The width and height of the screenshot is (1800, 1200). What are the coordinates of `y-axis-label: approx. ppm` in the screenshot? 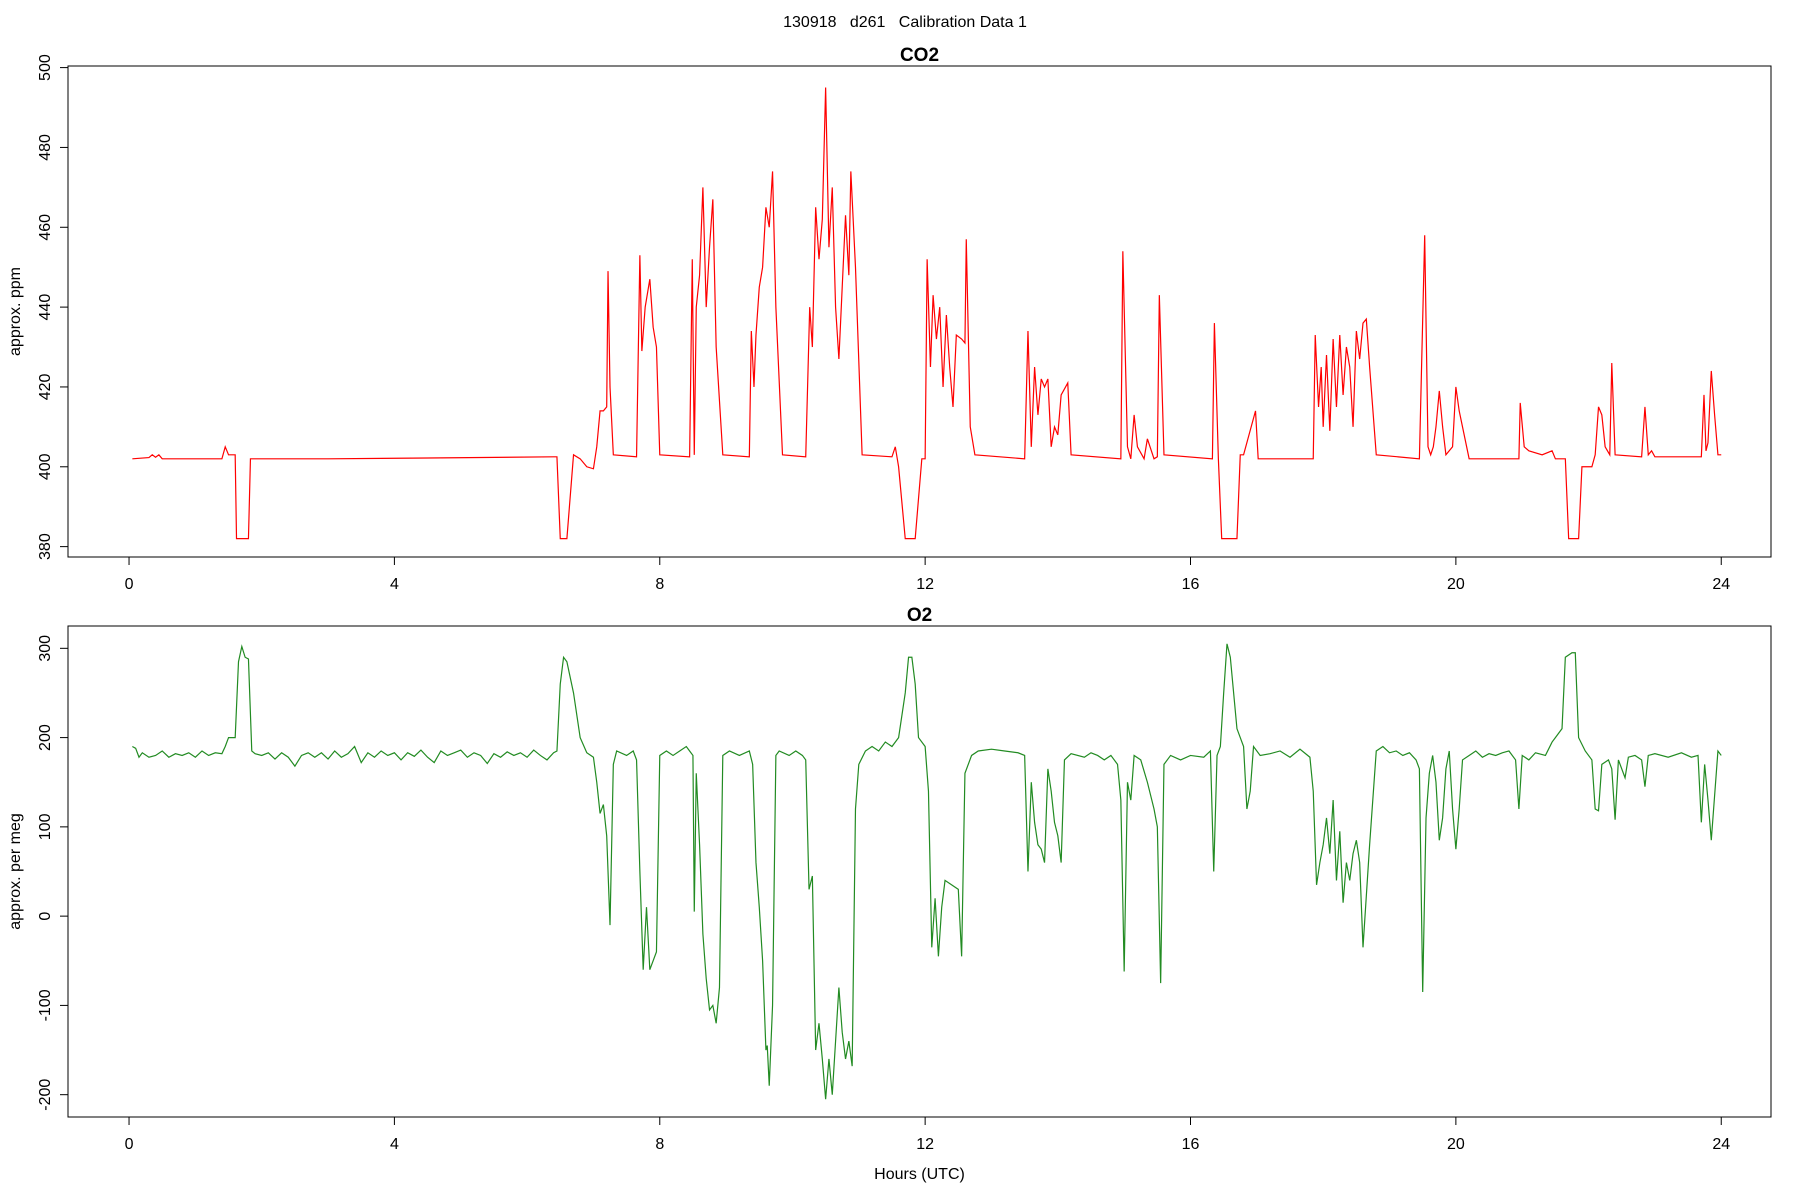 It's located at (15, 311).